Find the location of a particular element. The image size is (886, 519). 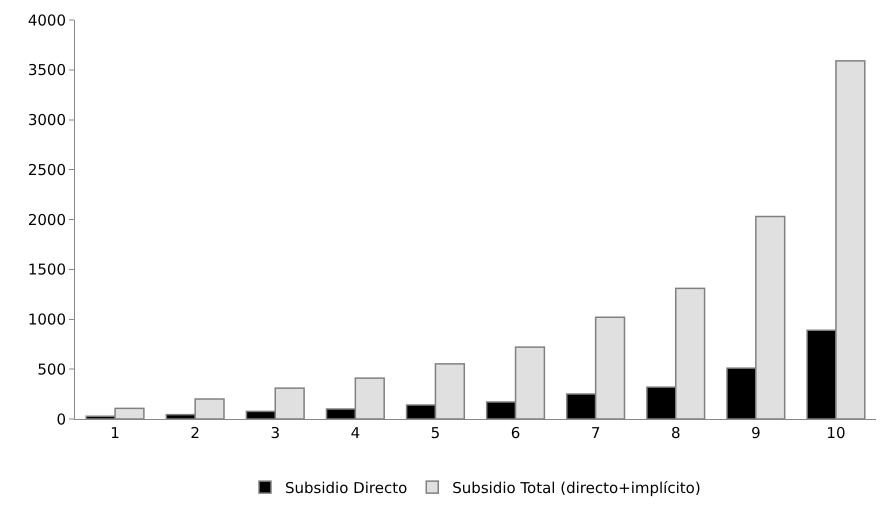

x-tick-label: 7 is located at coordinates (595, 433).